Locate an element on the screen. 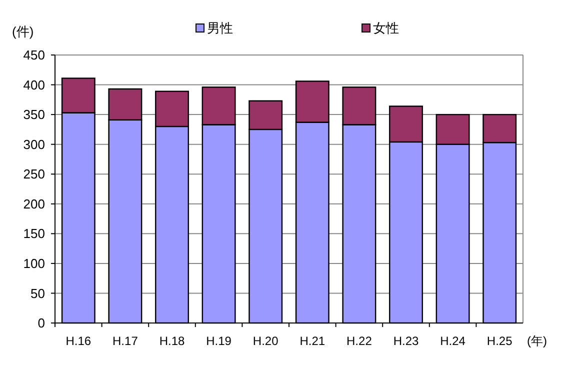  x-tick-label: H.21 is located at coordinates (313, 341).